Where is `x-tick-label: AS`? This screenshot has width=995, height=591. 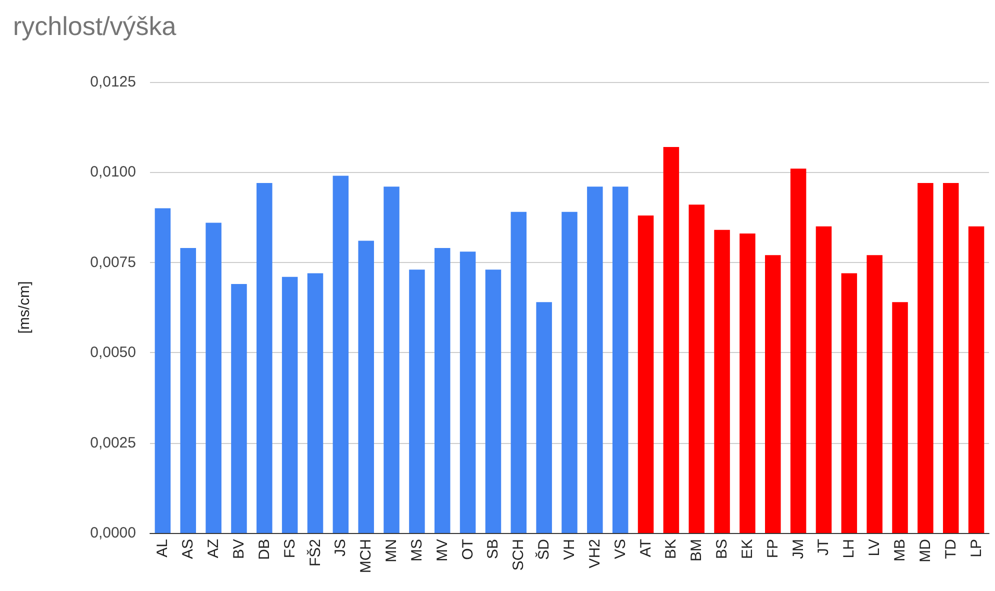 x-tick-label: AS is located at coordinates (188, 549).